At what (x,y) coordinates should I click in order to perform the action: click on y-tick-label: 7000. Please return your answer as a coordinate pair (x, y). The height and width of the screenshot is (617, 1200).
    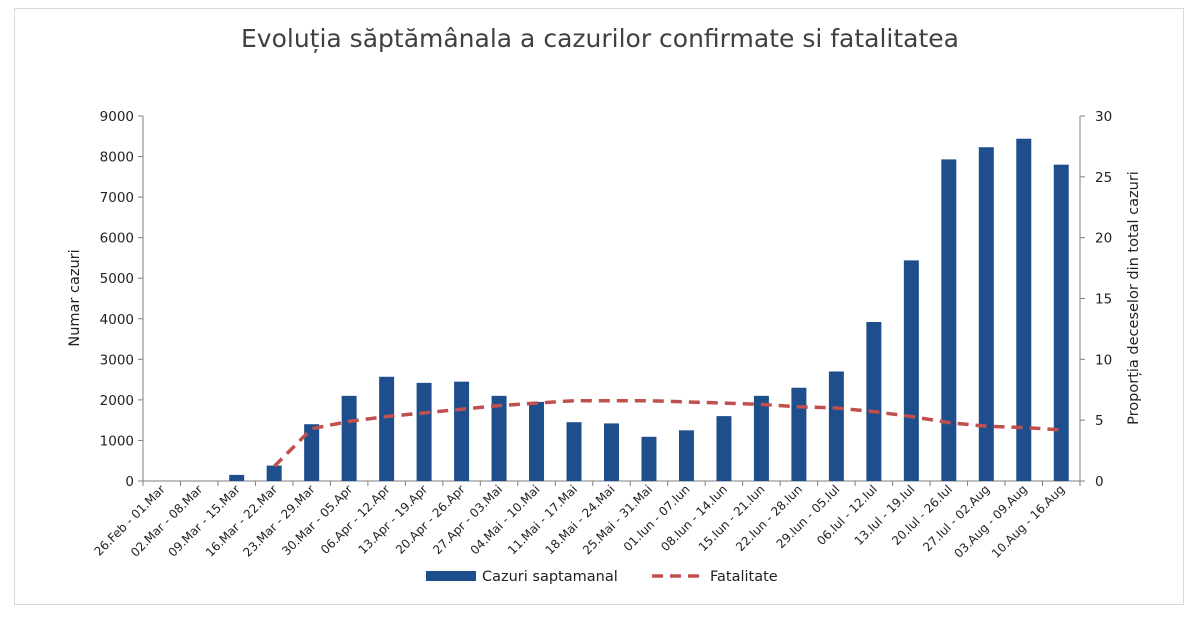
    Looking at the image, I should click on (117, 198).